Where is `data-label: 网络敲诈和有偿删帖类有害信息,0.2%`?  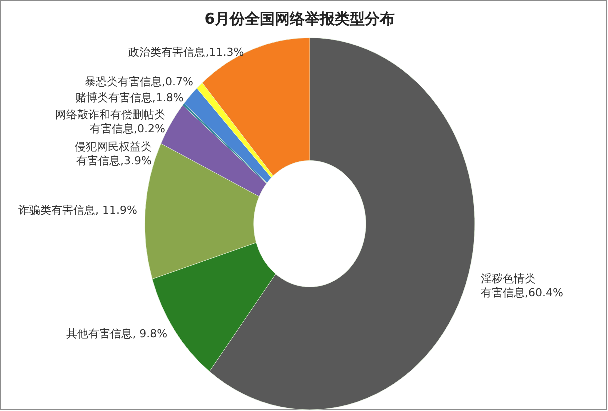
data-label: 网络敲诈和有偿删帖类有害信息,0.2% is located at coordinates (110, 122).